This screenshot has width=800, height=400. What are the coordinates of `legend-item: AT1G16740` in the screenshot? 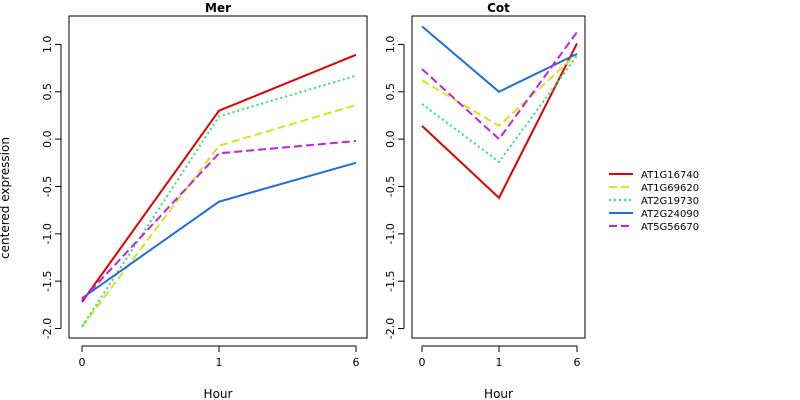 It's located at (654, 175).